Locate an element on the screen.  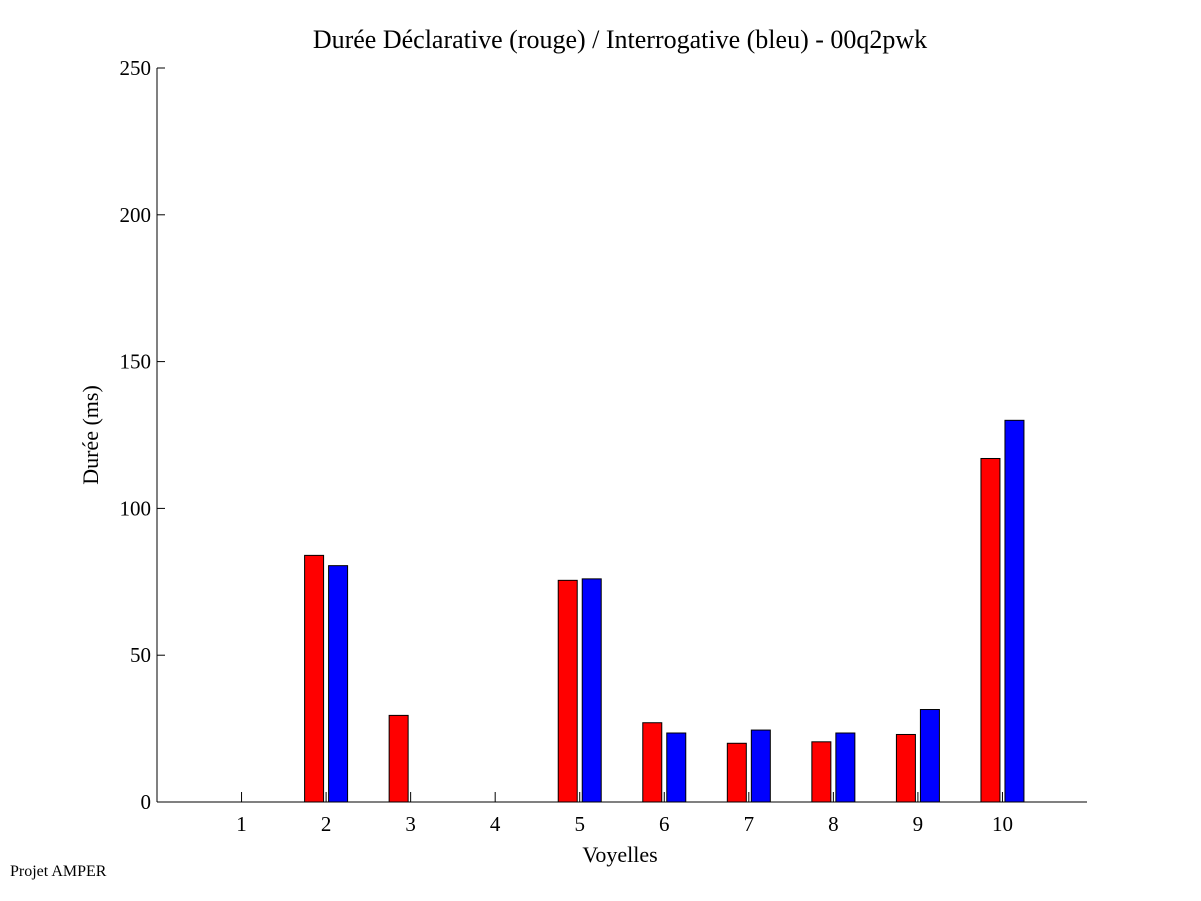
x-tick-label: 2 is located at coordinates (326, 824).